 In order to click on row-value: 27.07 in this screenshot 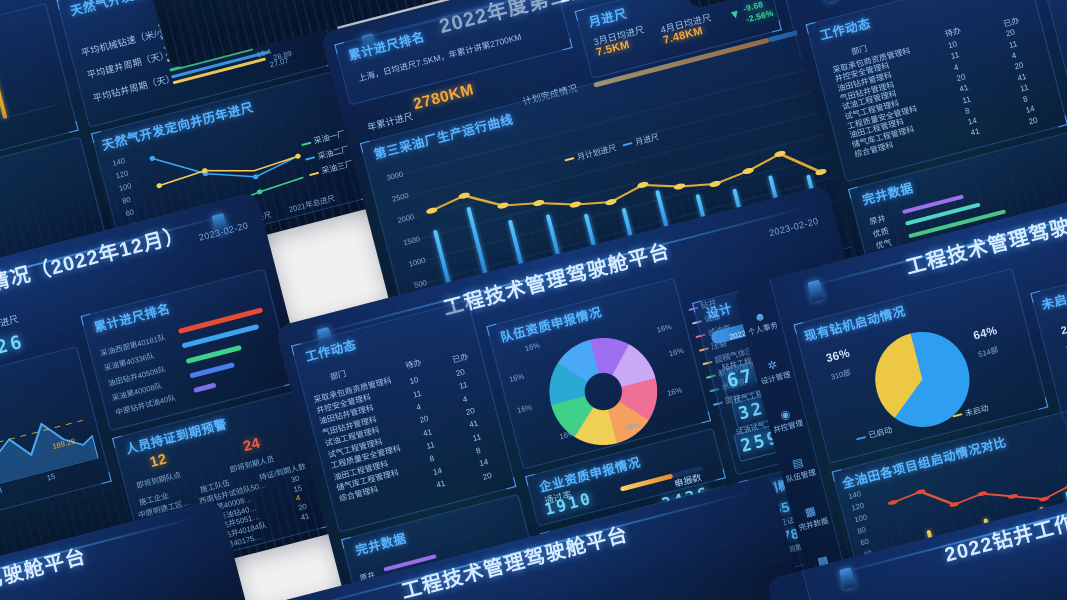, I will do `click(279, 63)`.